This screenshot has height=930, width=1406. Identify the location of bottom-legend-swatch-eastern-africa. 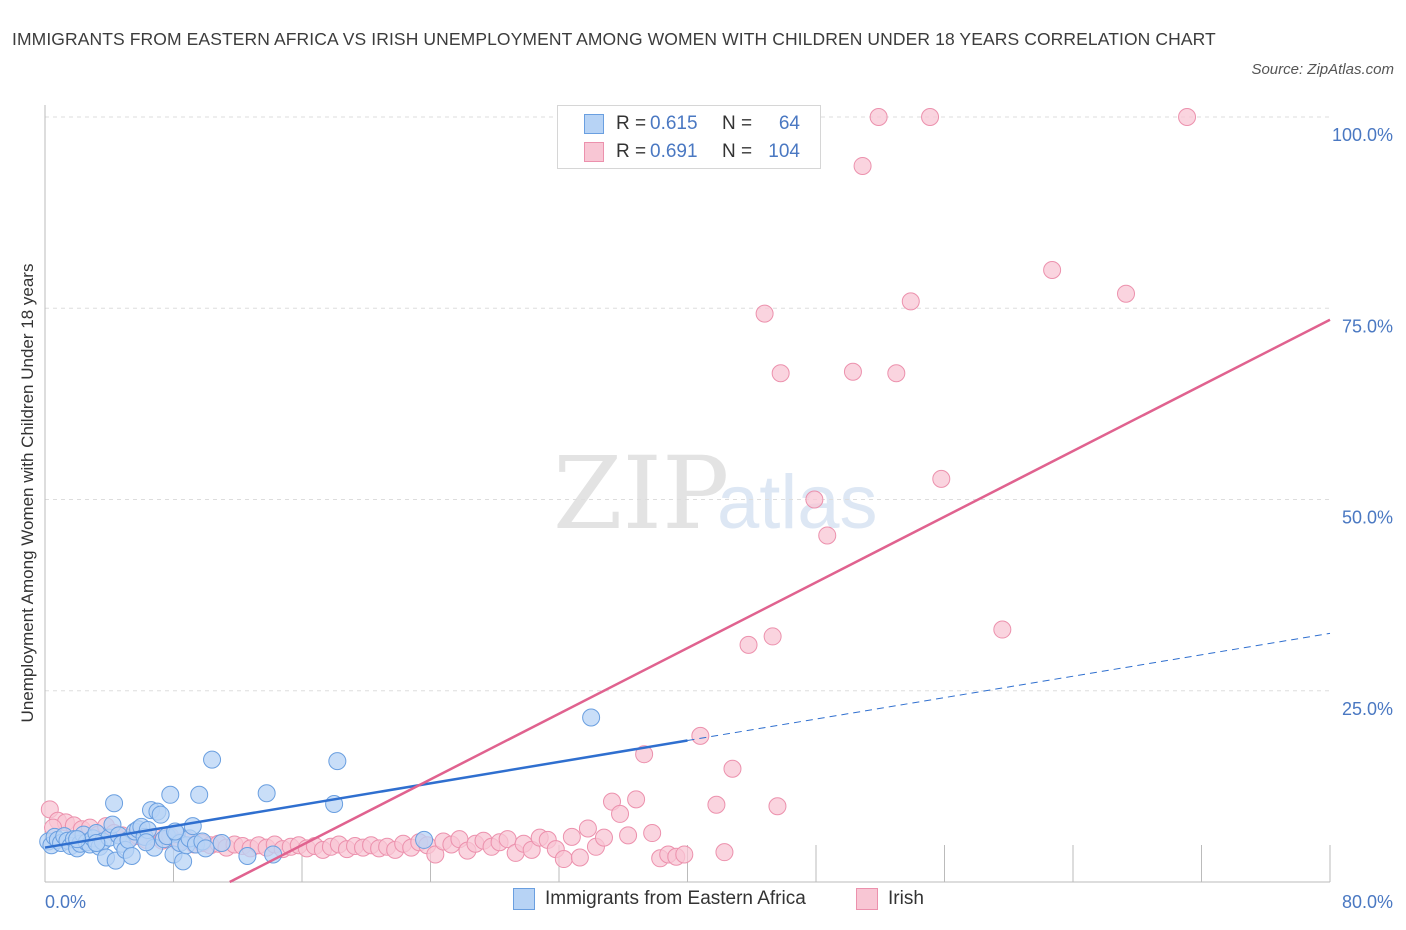
(524, 899).